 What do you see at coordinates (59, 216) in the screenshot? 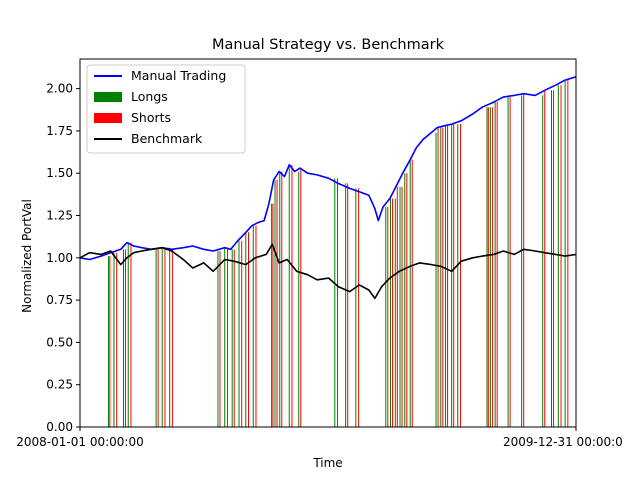
I see `y-tick-label: 1.25` at bounding box center [59, 216].